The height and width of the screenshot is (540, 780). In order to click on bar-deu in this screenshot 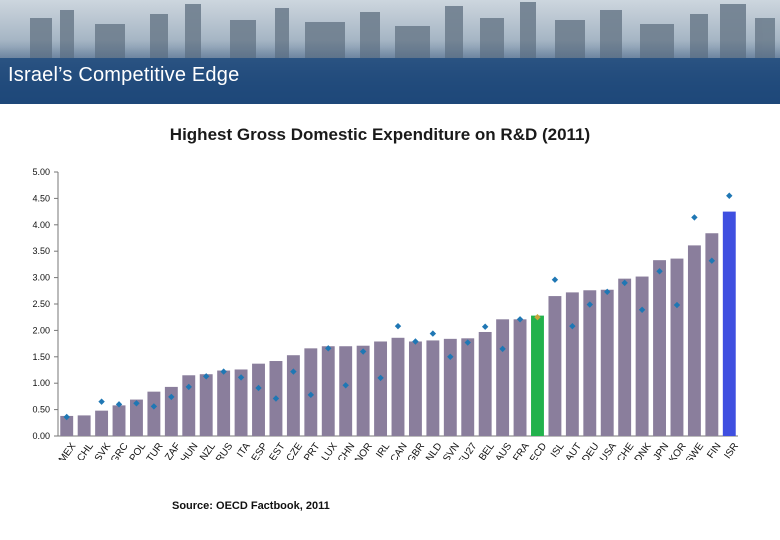, I will do `click(590, 363)`.